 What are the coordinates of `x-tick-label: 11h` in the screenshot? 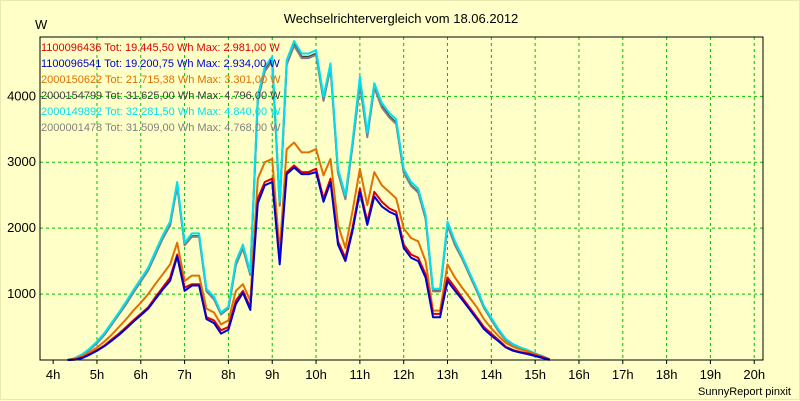 It's located at (360, 374).